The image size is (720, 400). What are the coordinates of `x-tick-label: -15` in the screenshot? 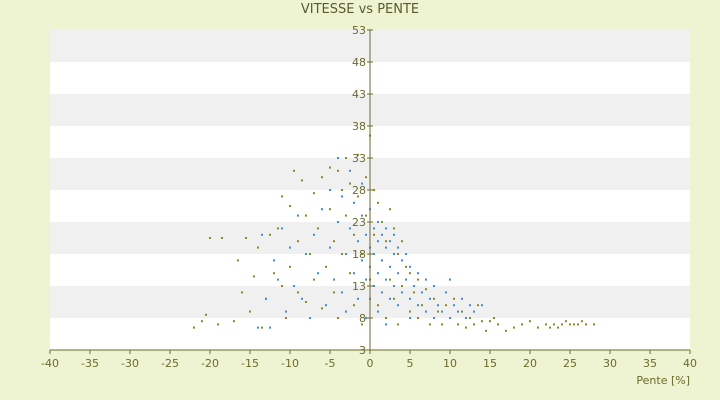 It's located at (250, 363).